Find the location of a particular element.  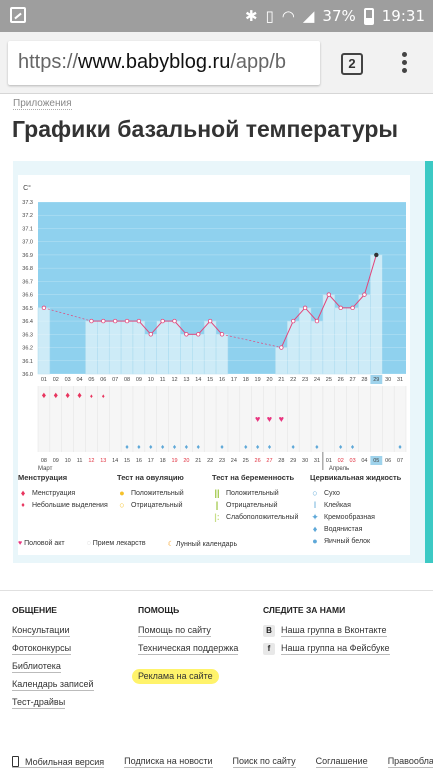

page-title: Графики базальной температуры is located at coordinates (205, 129).